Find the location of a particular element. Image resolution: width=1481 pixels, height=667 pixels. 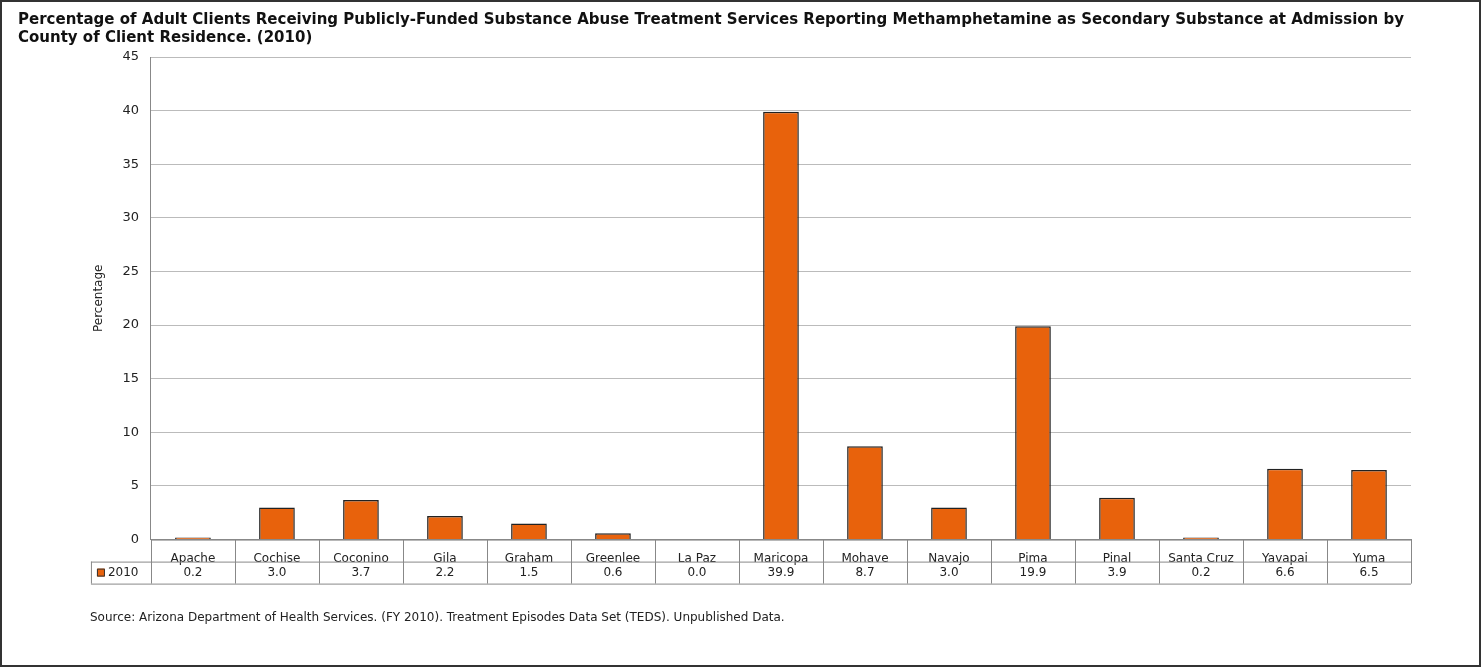

y-tick-label: 45 is located at coordinates (130, 56).